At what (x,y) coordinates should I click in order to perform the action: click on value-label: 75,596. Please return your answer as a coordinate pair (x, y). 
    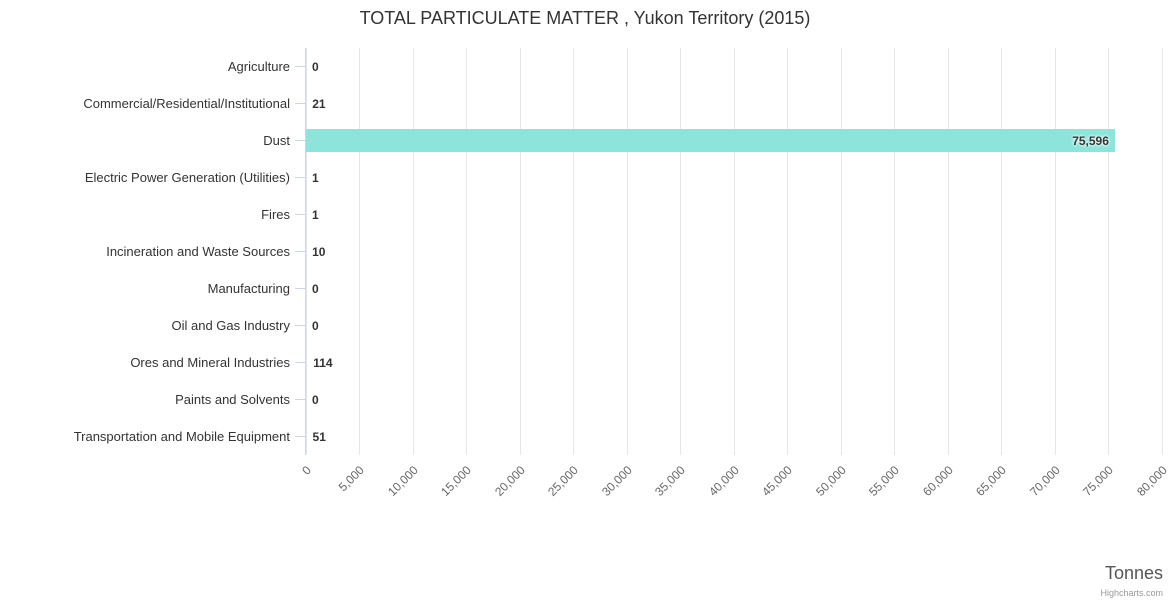
    Looking at the image, I should click on (1090, 140).